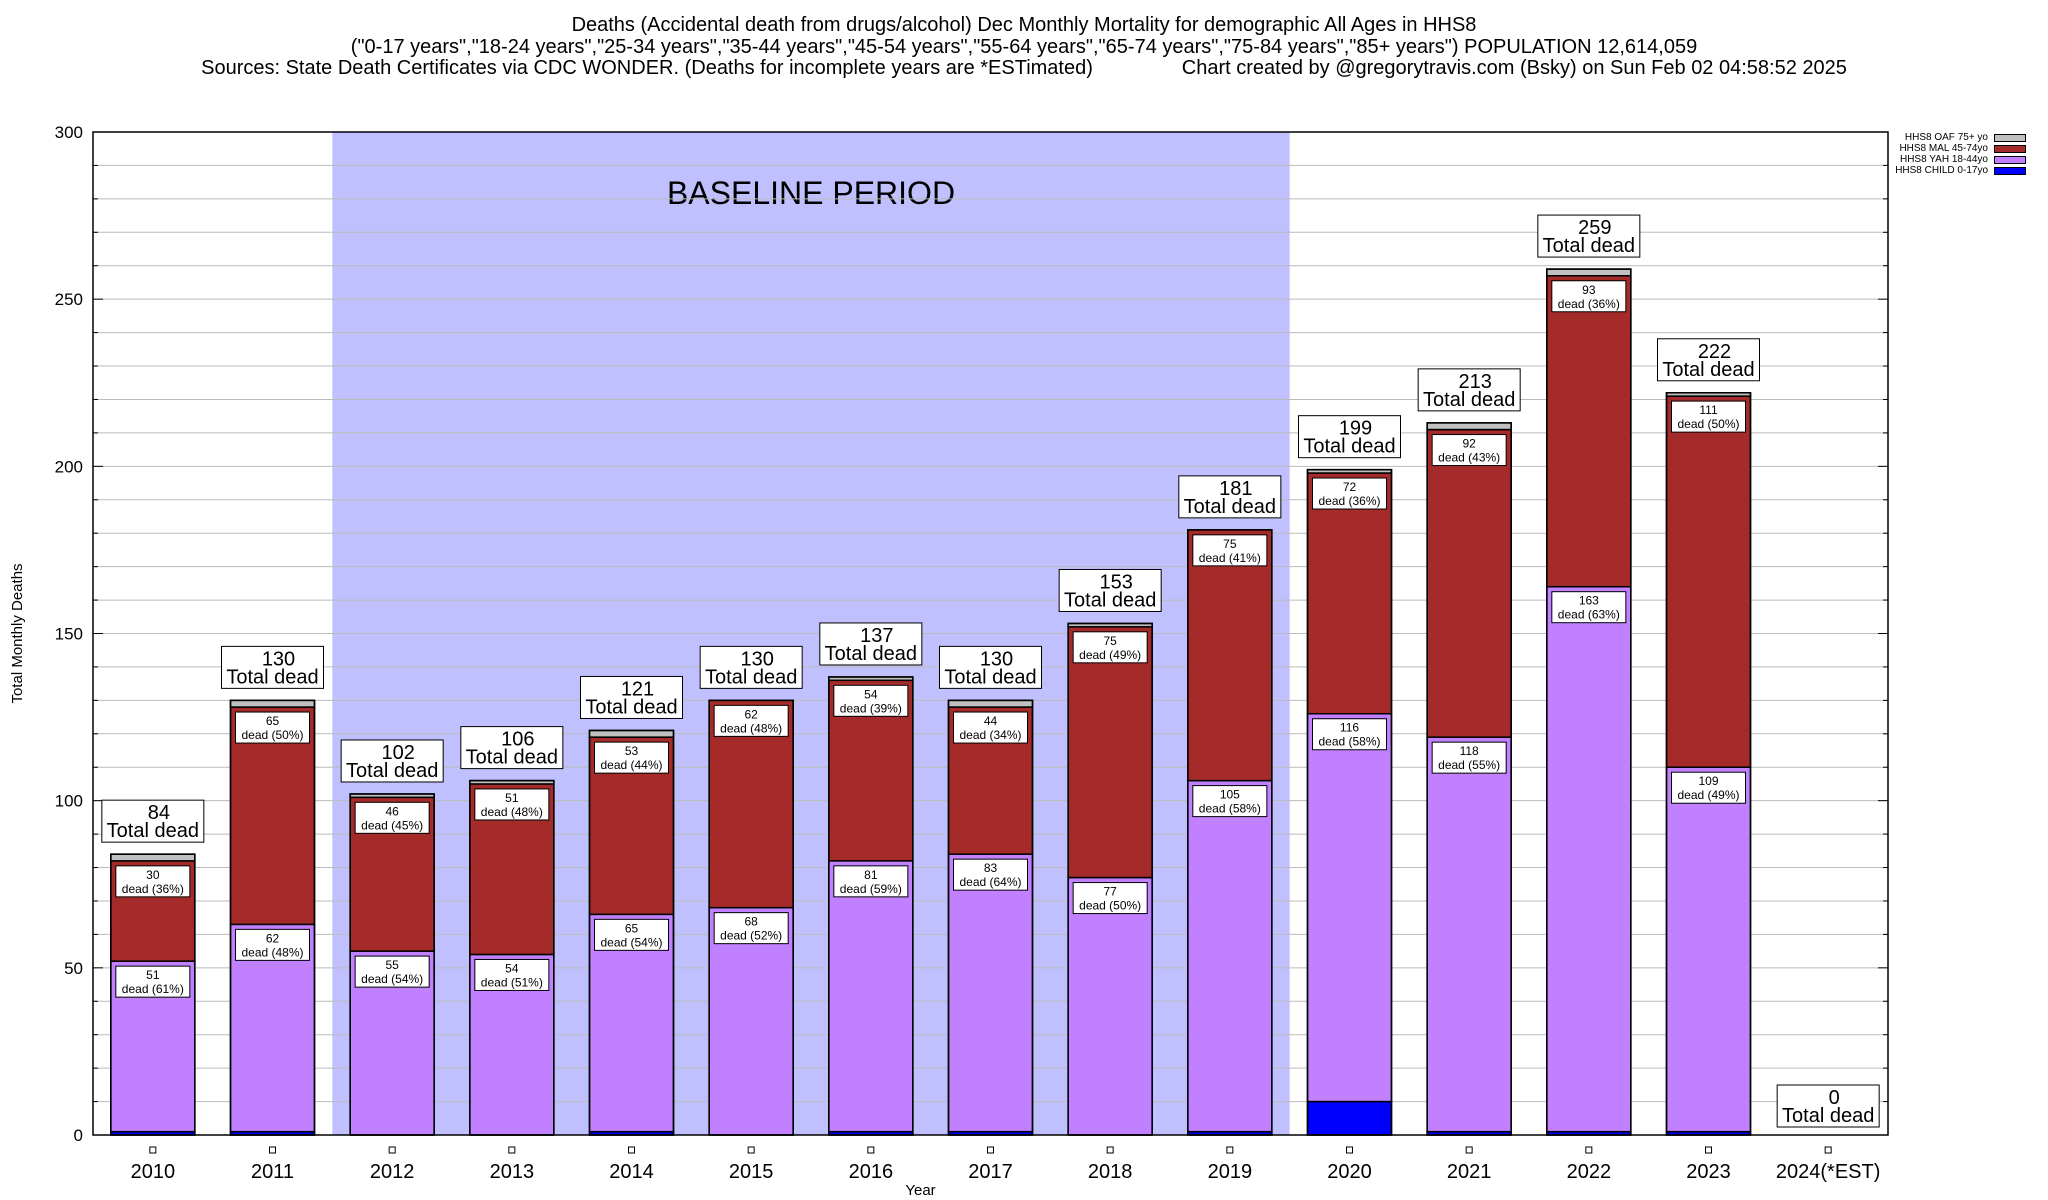  What do you see at coordinates (1708, 1172) in the screenshot?
I see `x-tick-label: 2023` at bounding box center [1708, 1172].